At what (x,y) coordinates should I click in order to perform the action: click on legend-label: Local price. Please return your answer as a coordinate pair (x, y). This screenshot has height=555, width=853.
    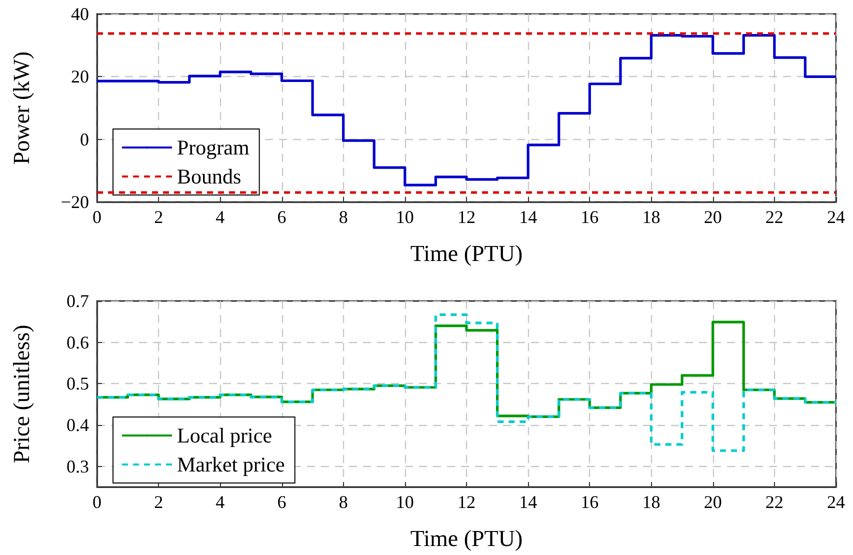
    Looking at the image, I should click on (224, 436).